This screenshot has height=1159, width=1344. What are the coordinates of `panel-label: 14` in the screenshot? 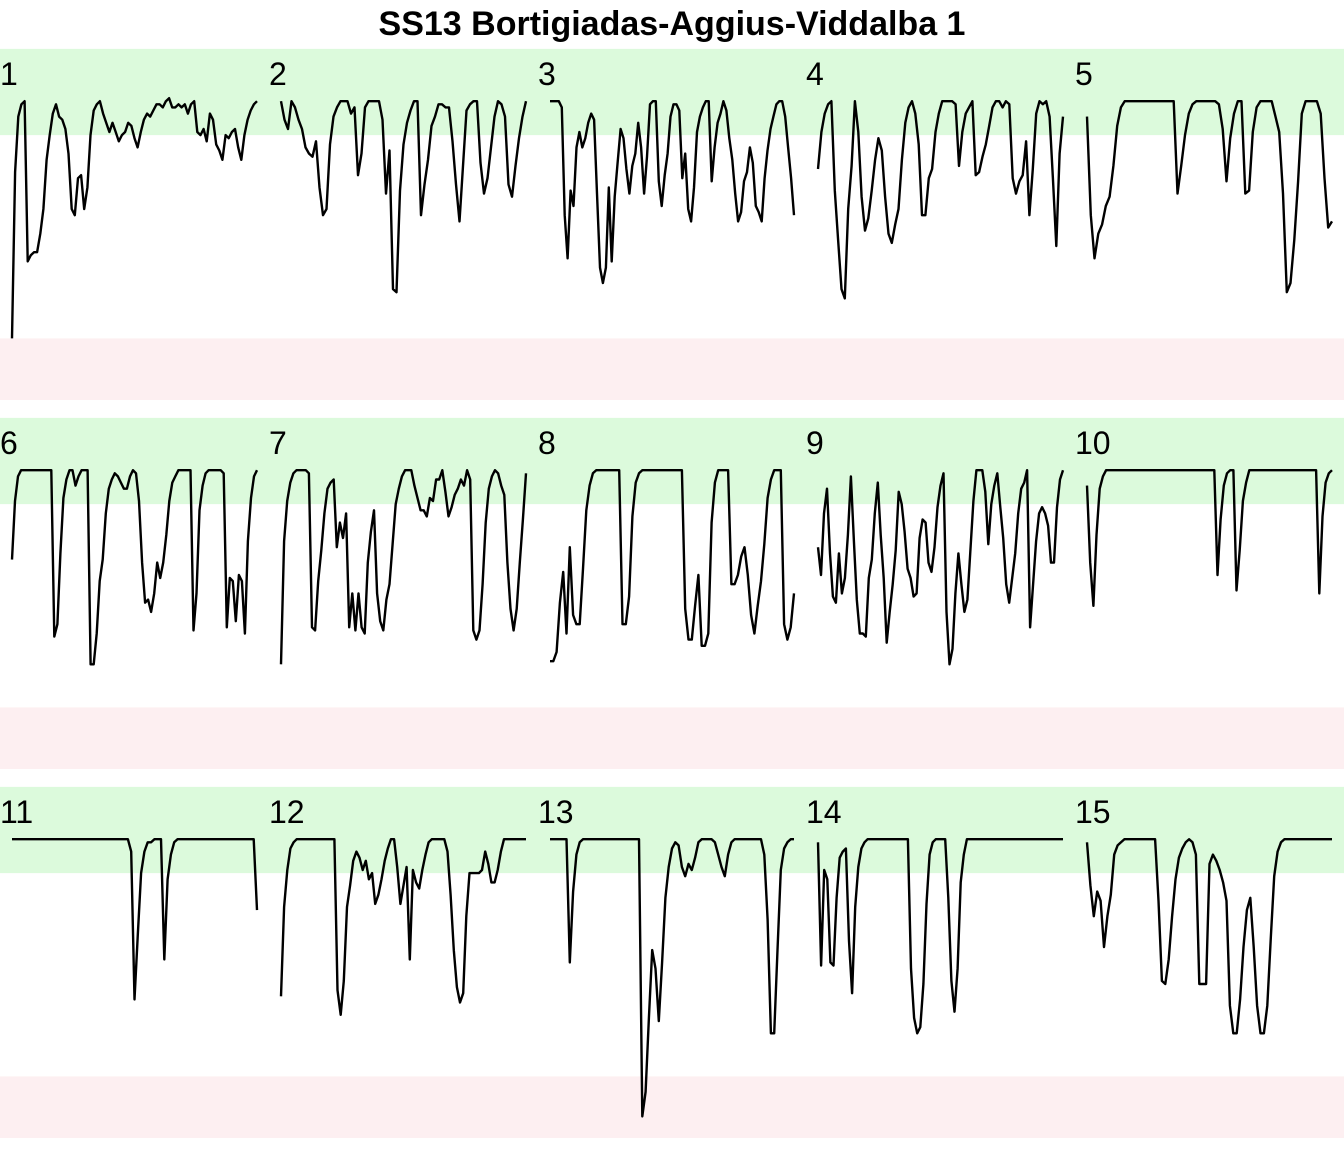 It's located at (824, 812).